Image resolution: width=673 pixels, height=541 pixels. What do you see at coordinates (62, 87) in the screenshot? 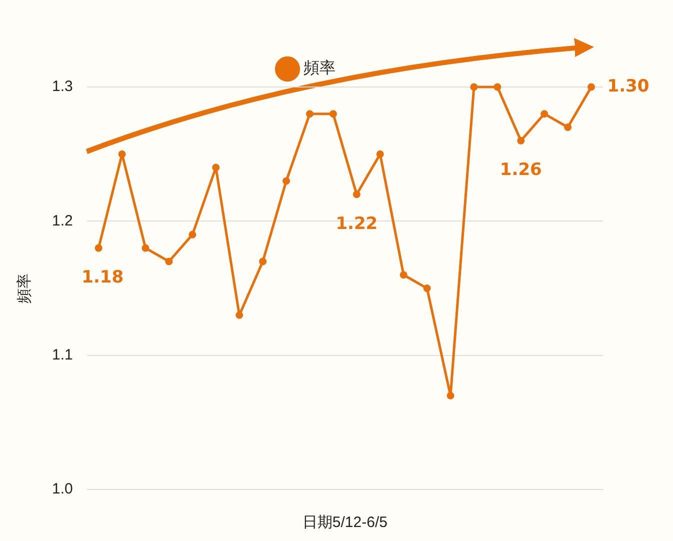
I see `y-tick-label: 1.3` at bounding box center [62, 87].